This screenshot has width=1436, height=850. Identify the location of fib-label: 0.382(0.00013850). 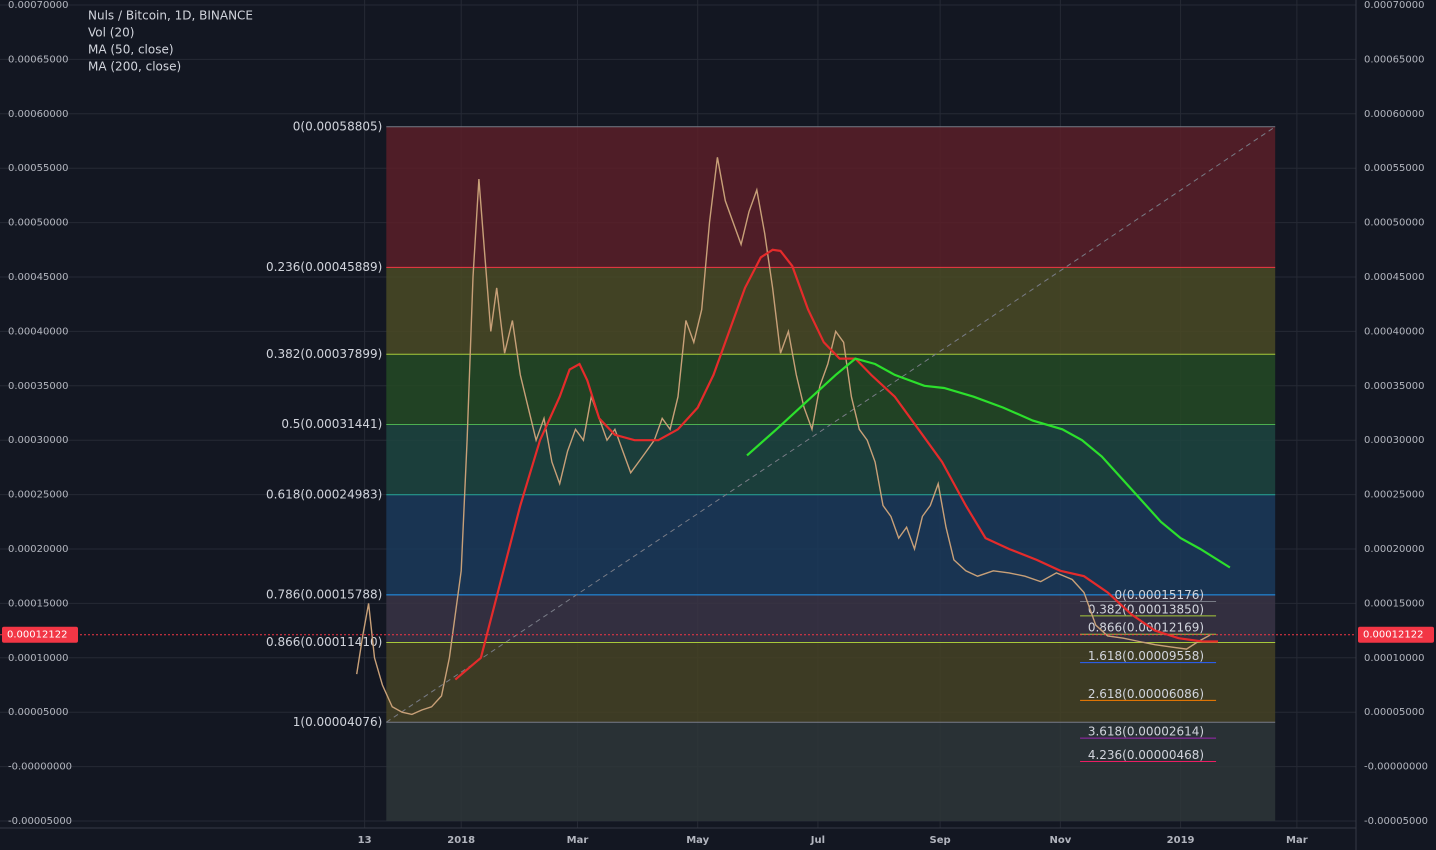
(1146, 609).